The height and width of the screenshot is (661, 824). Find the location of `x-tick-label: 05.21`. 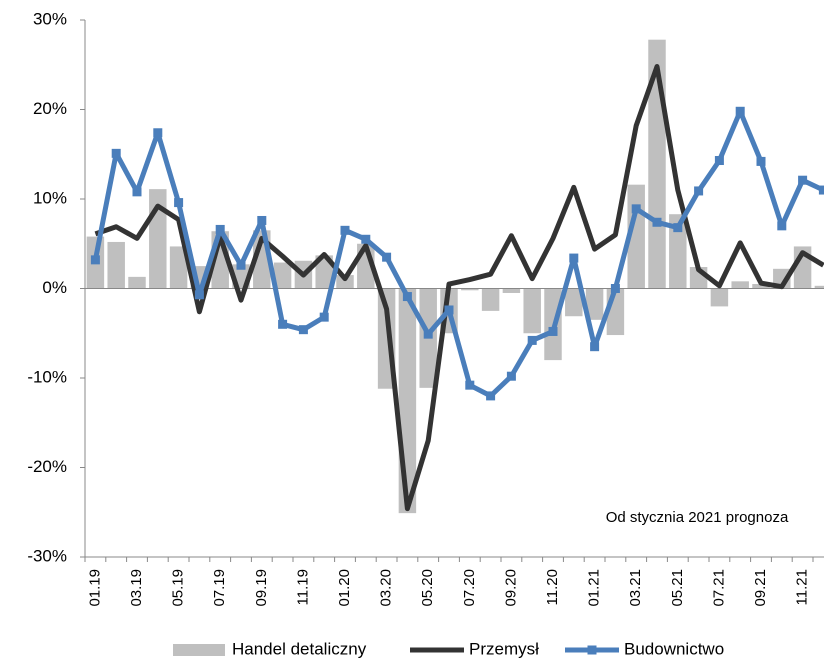

x-tick-label: 05.21 is located at coordinates (677, 588).